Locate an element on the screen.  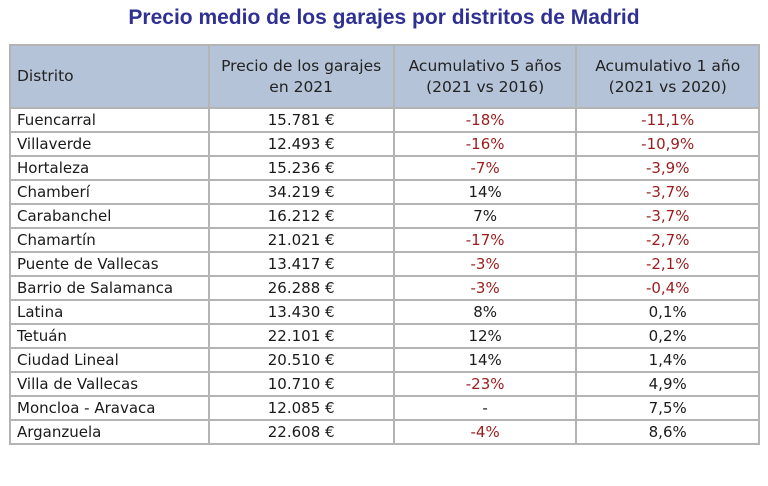
district-cell: Moncloa - Aravaca is located at coordinates (109, 408).